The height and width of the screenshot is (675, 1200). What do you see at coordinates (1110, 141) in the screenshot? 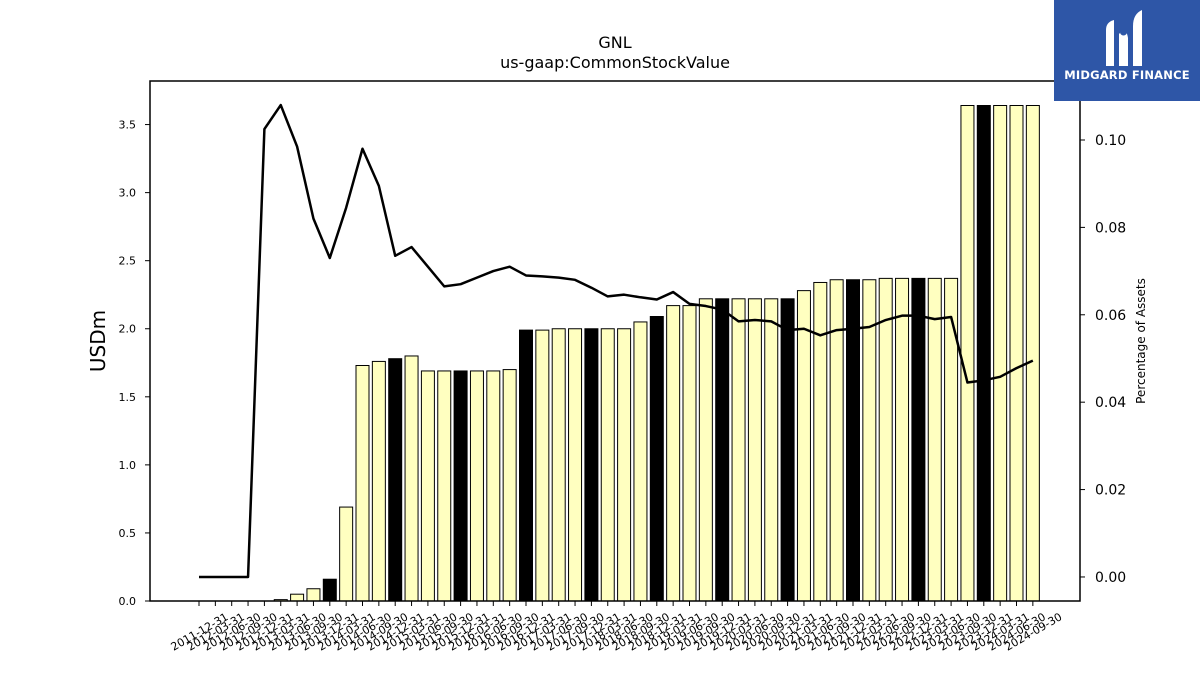
I see `y2-tick-label: 0.10` at bounding box center [1110, 141].